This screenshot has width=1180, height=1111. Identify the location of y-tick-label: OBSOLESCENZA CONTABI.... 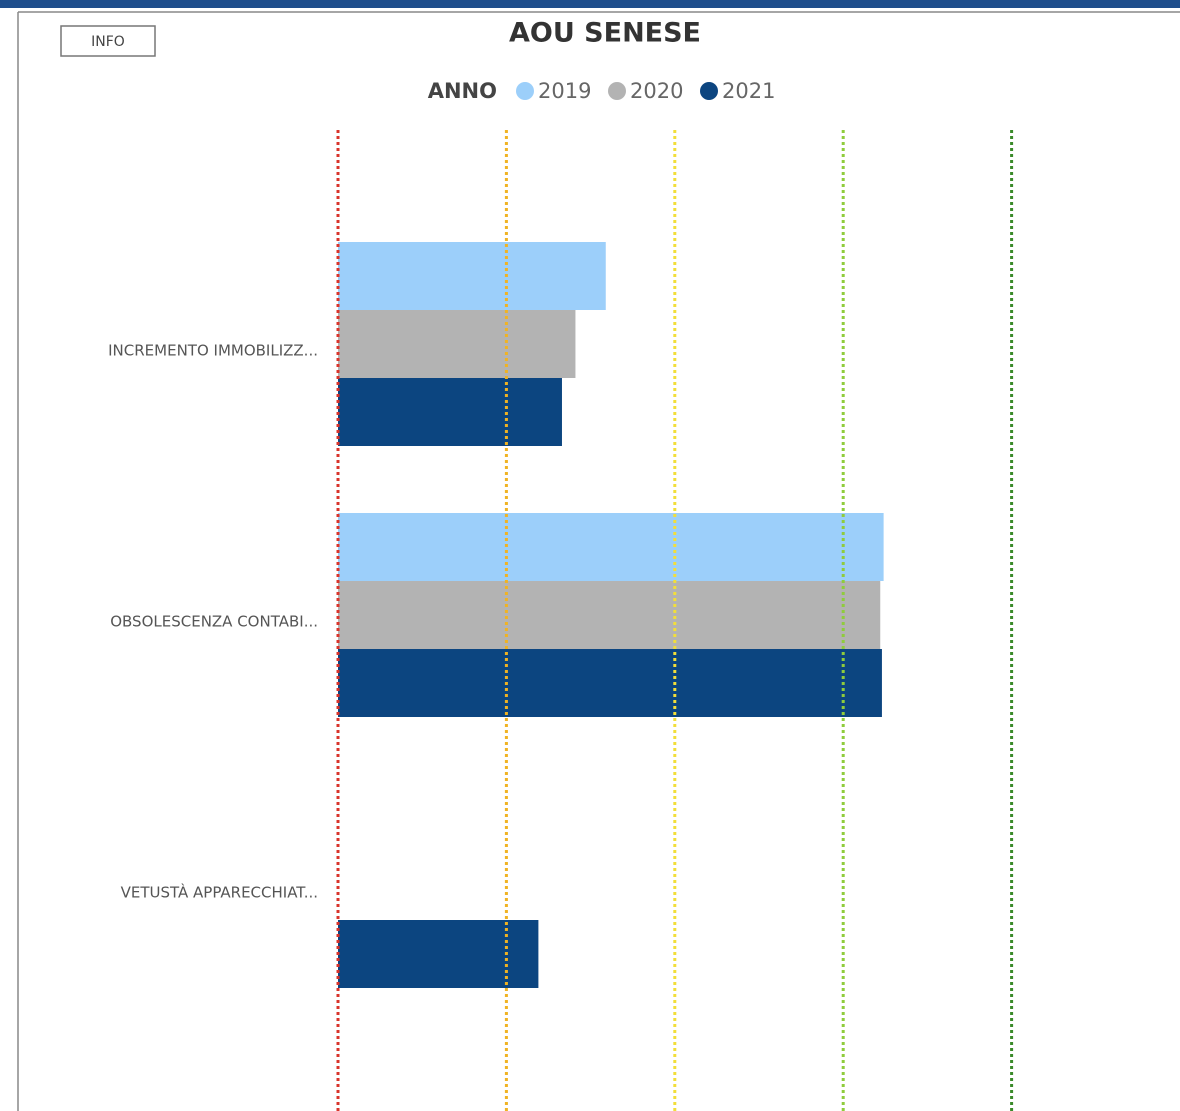
(214, 622).